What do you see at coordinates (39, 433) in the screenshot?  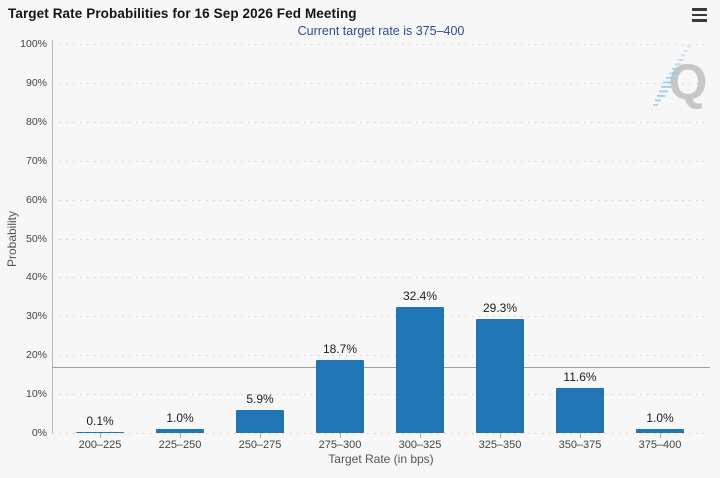 I see `y-tick-label: 0%` at bounding box center [39, 433].